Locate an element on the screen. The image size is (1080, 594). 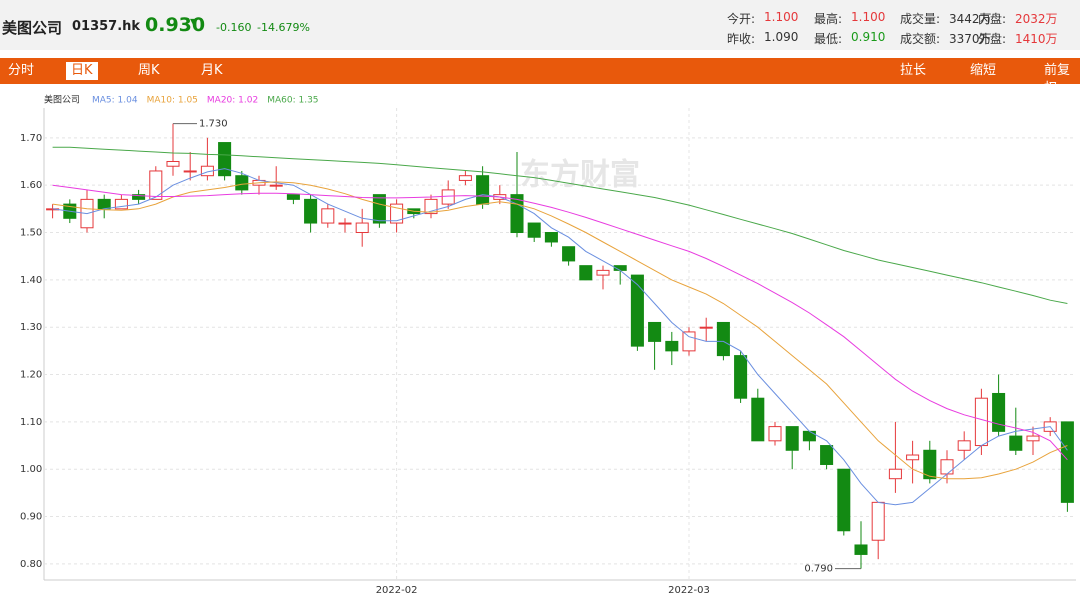
price-arrow: ▾ is located at coordinates (193, 21).